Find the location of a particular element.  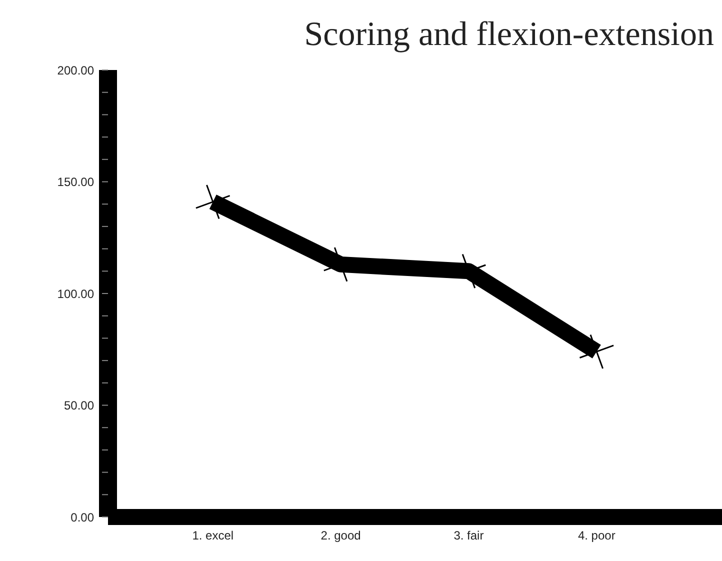

x-tick-label: 4. poor is located at coordinates (597, 535).